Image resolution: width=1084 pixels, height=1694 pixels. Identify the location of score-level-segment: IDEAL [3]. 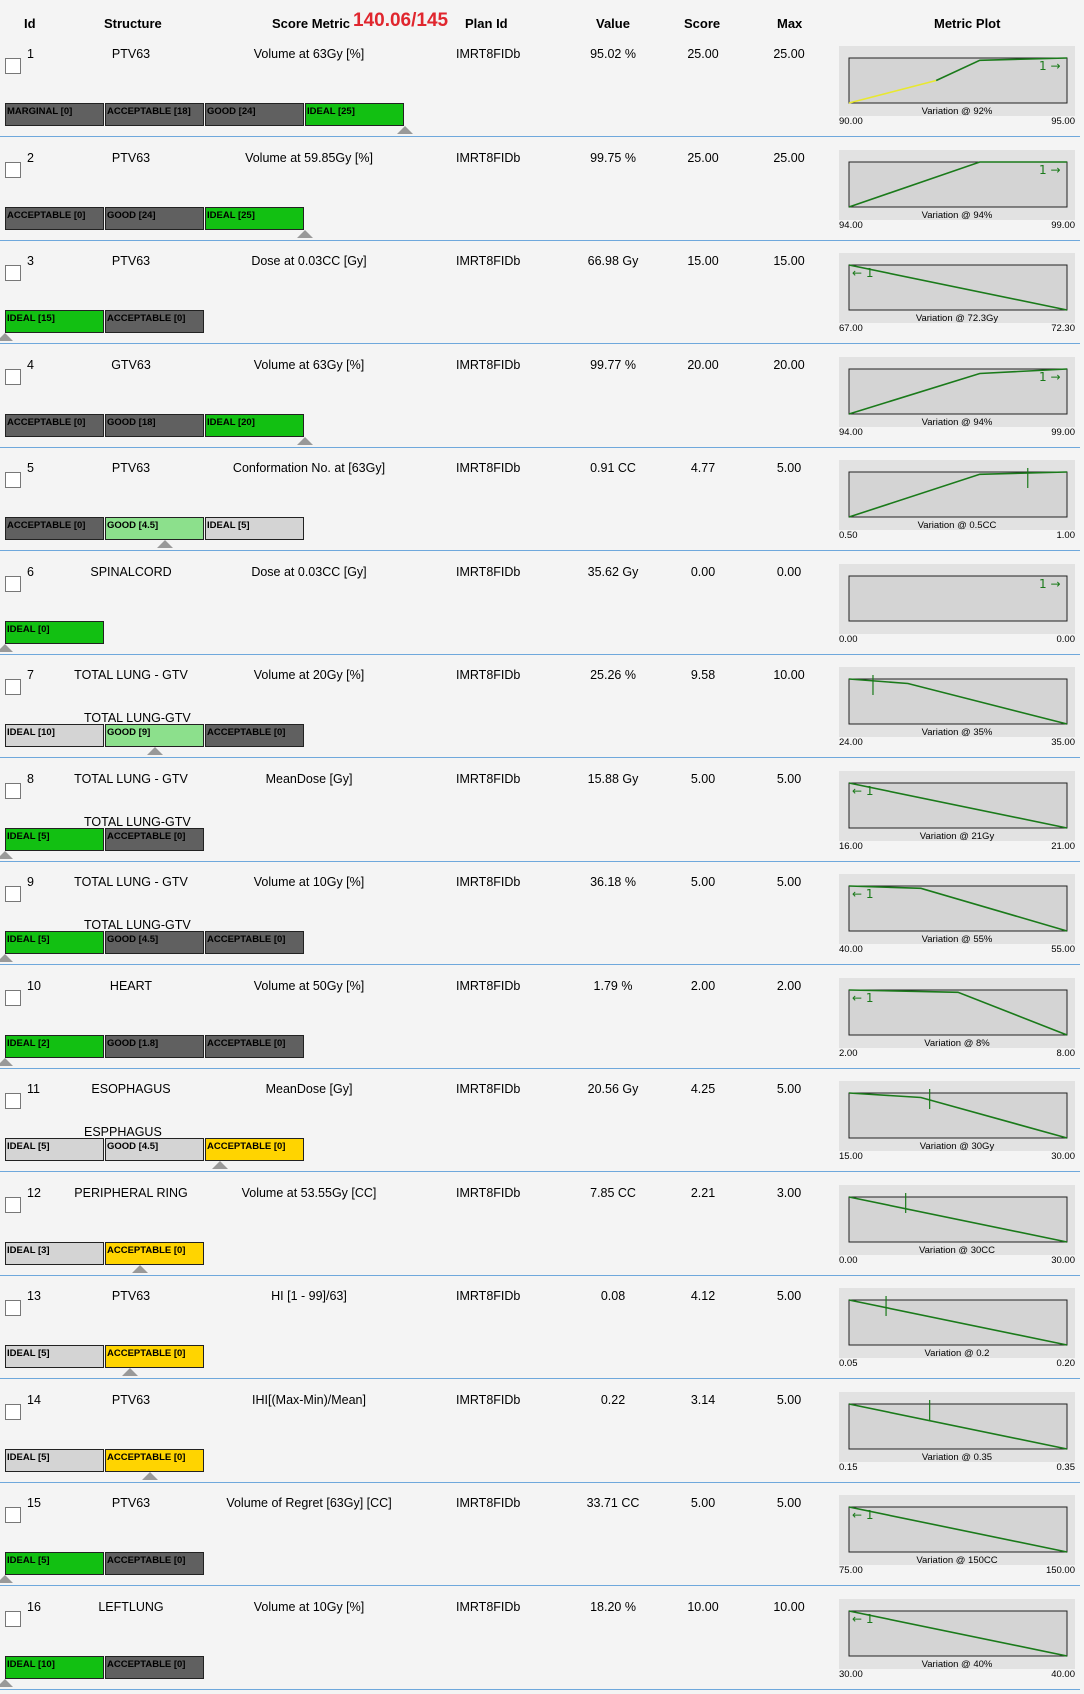
(54, 1253).